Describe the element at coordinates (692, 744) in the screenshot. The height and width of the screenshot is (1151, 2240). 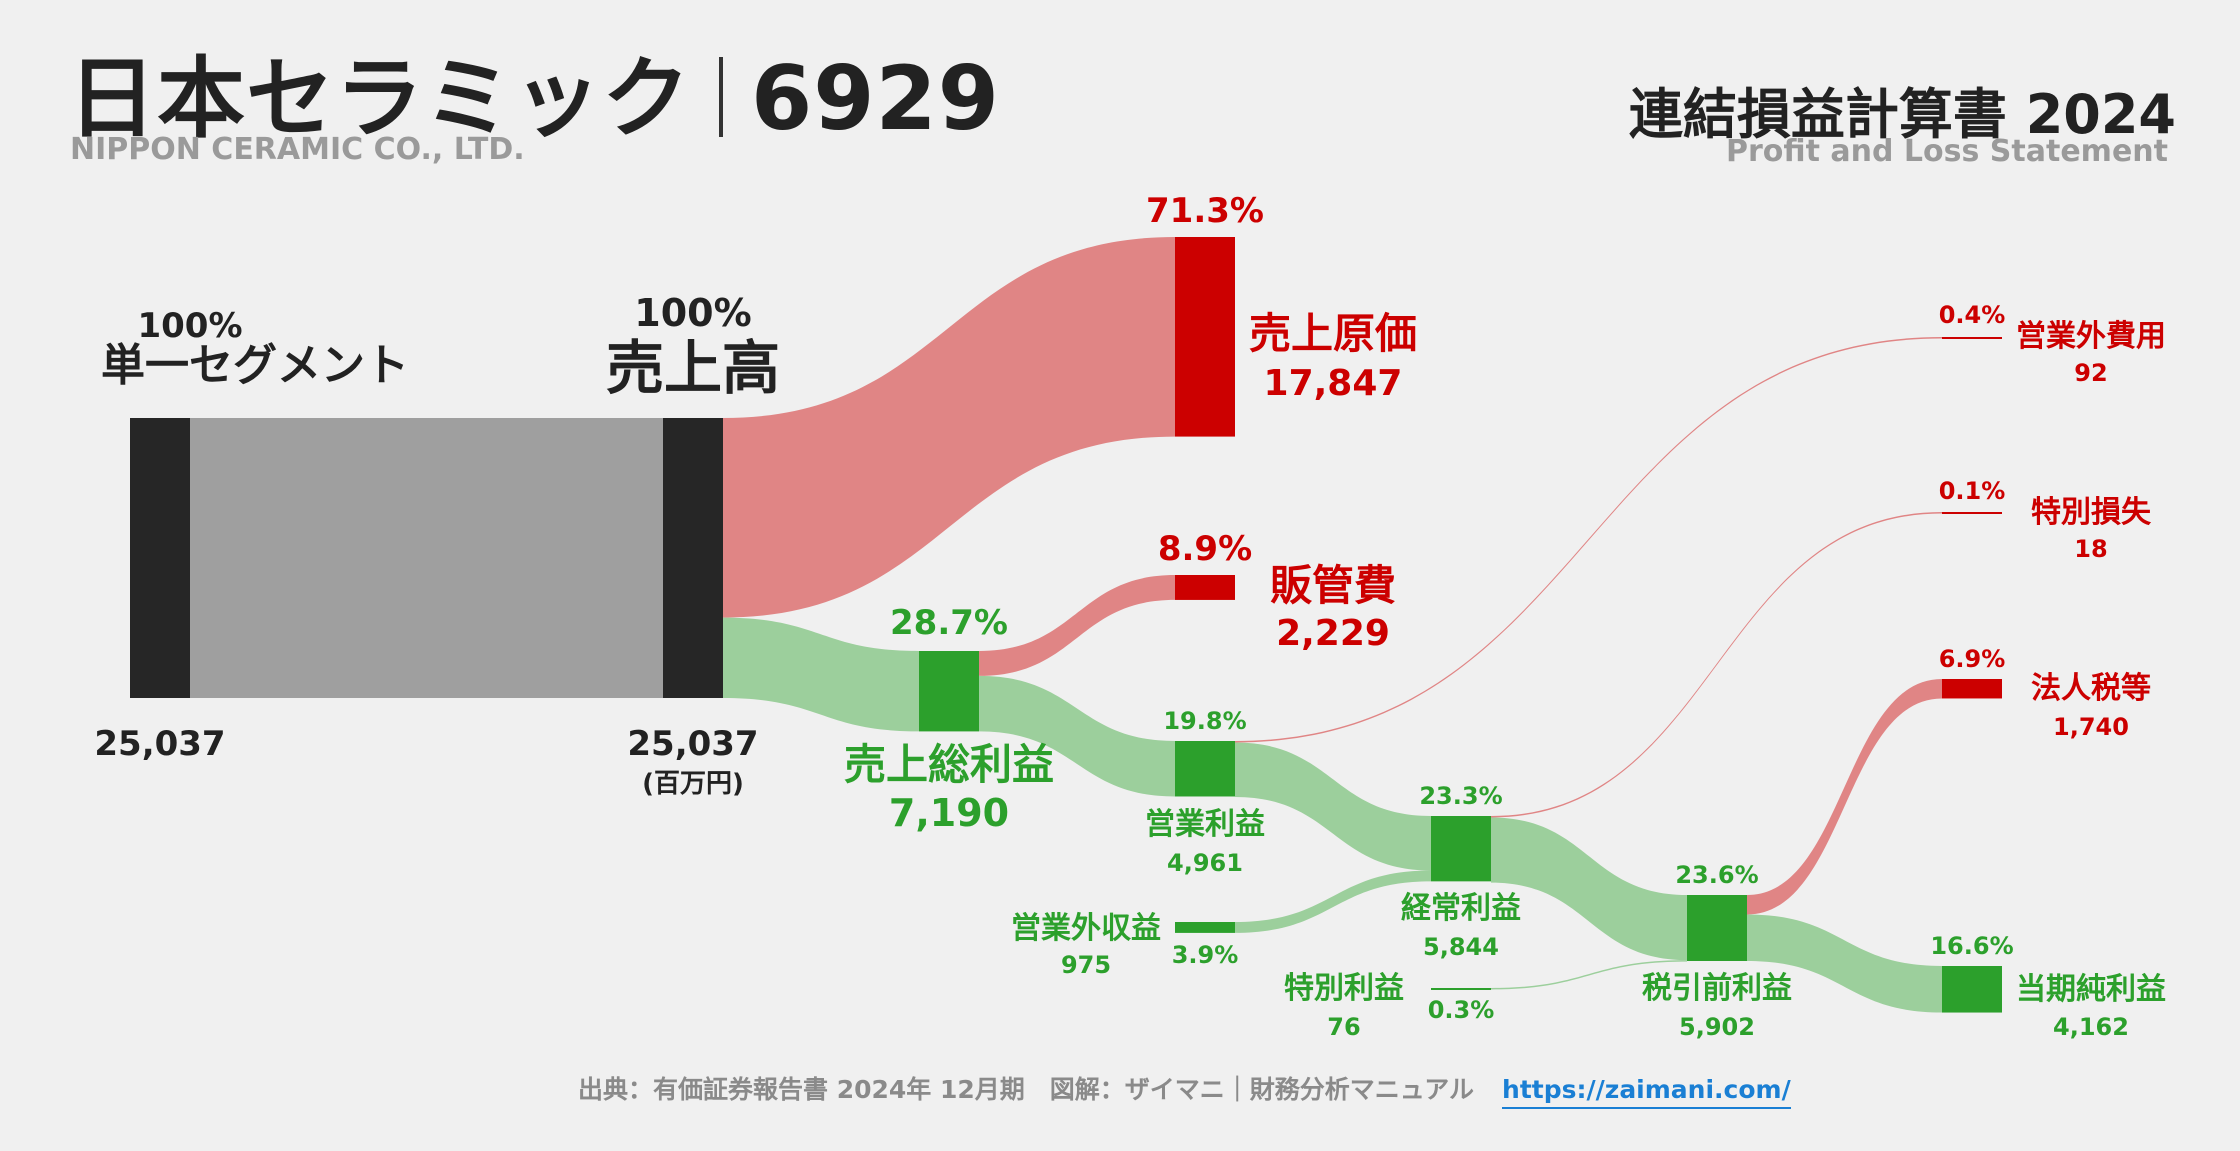
I see `sales-value-text: 25,037` at that location.